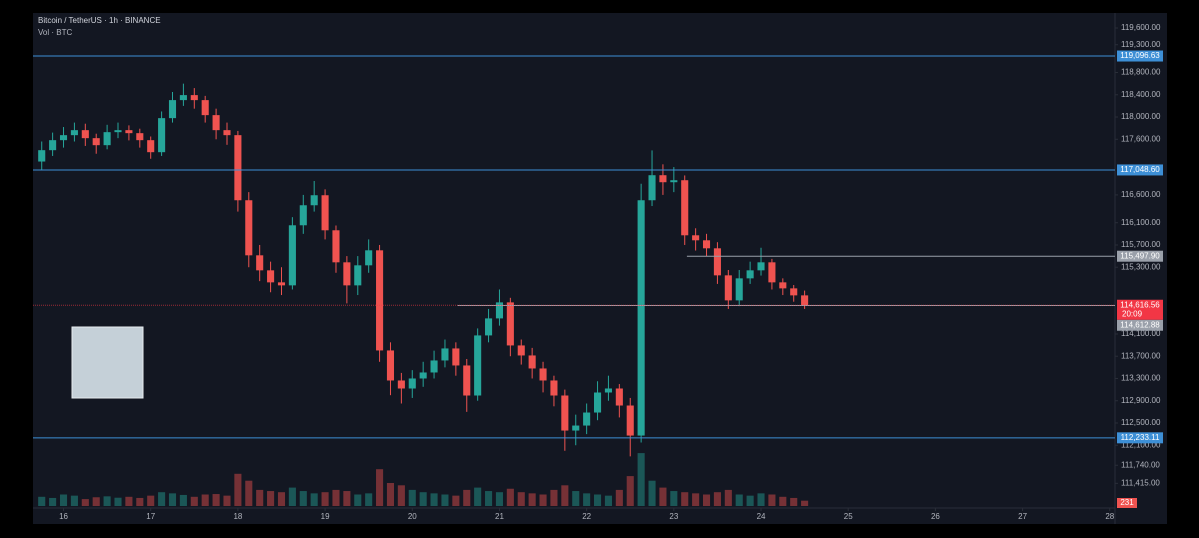 This screenshot has height=538, width=1199. I want to click on chart-title: Bitcoin / TetherUS · 1h · BINANCE, so click(99, 20).